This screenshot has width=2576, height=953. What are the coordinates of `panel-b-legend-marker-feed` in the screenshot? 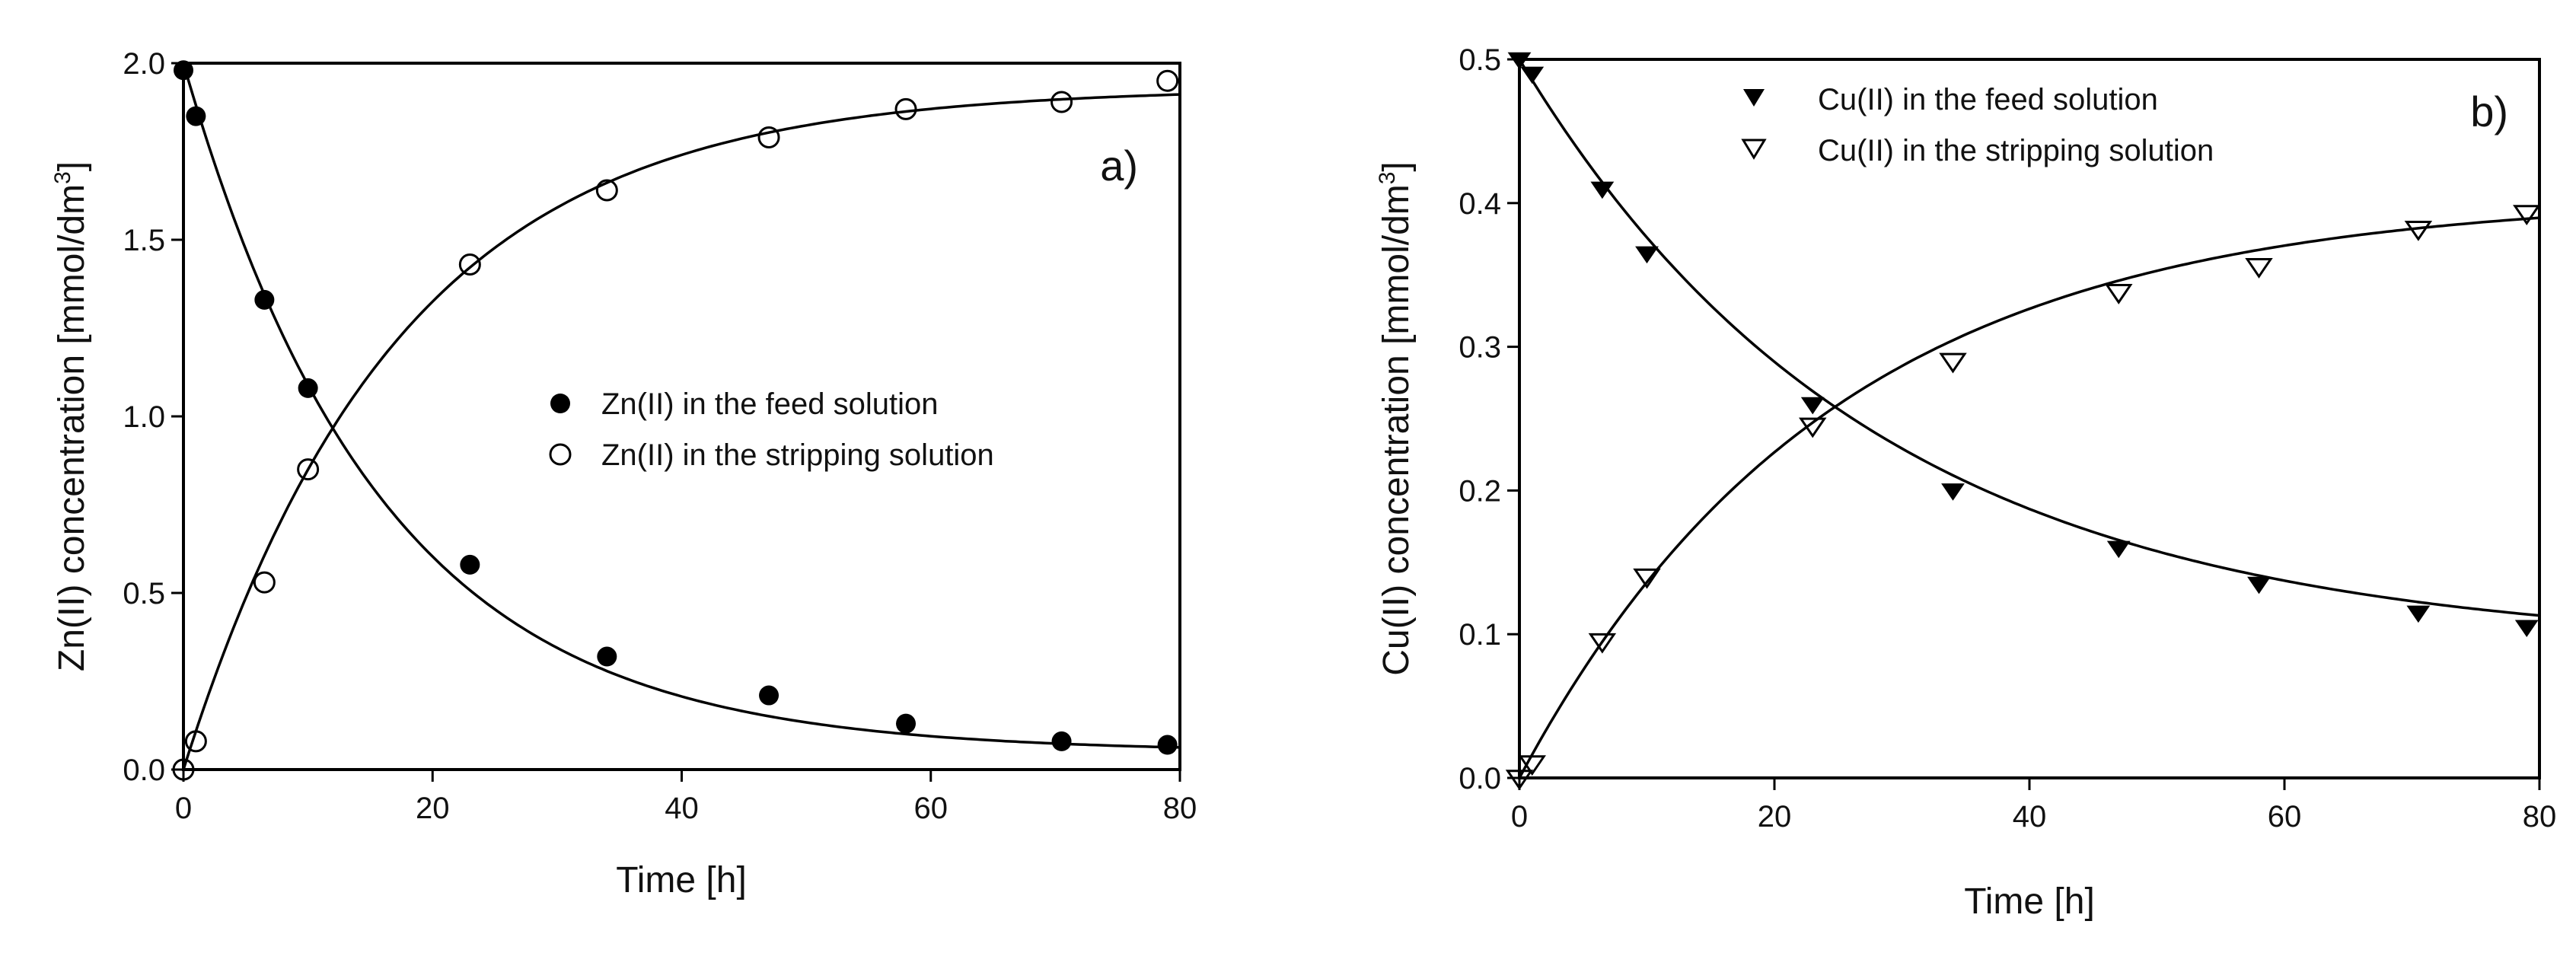 It's located at (1754, 98).